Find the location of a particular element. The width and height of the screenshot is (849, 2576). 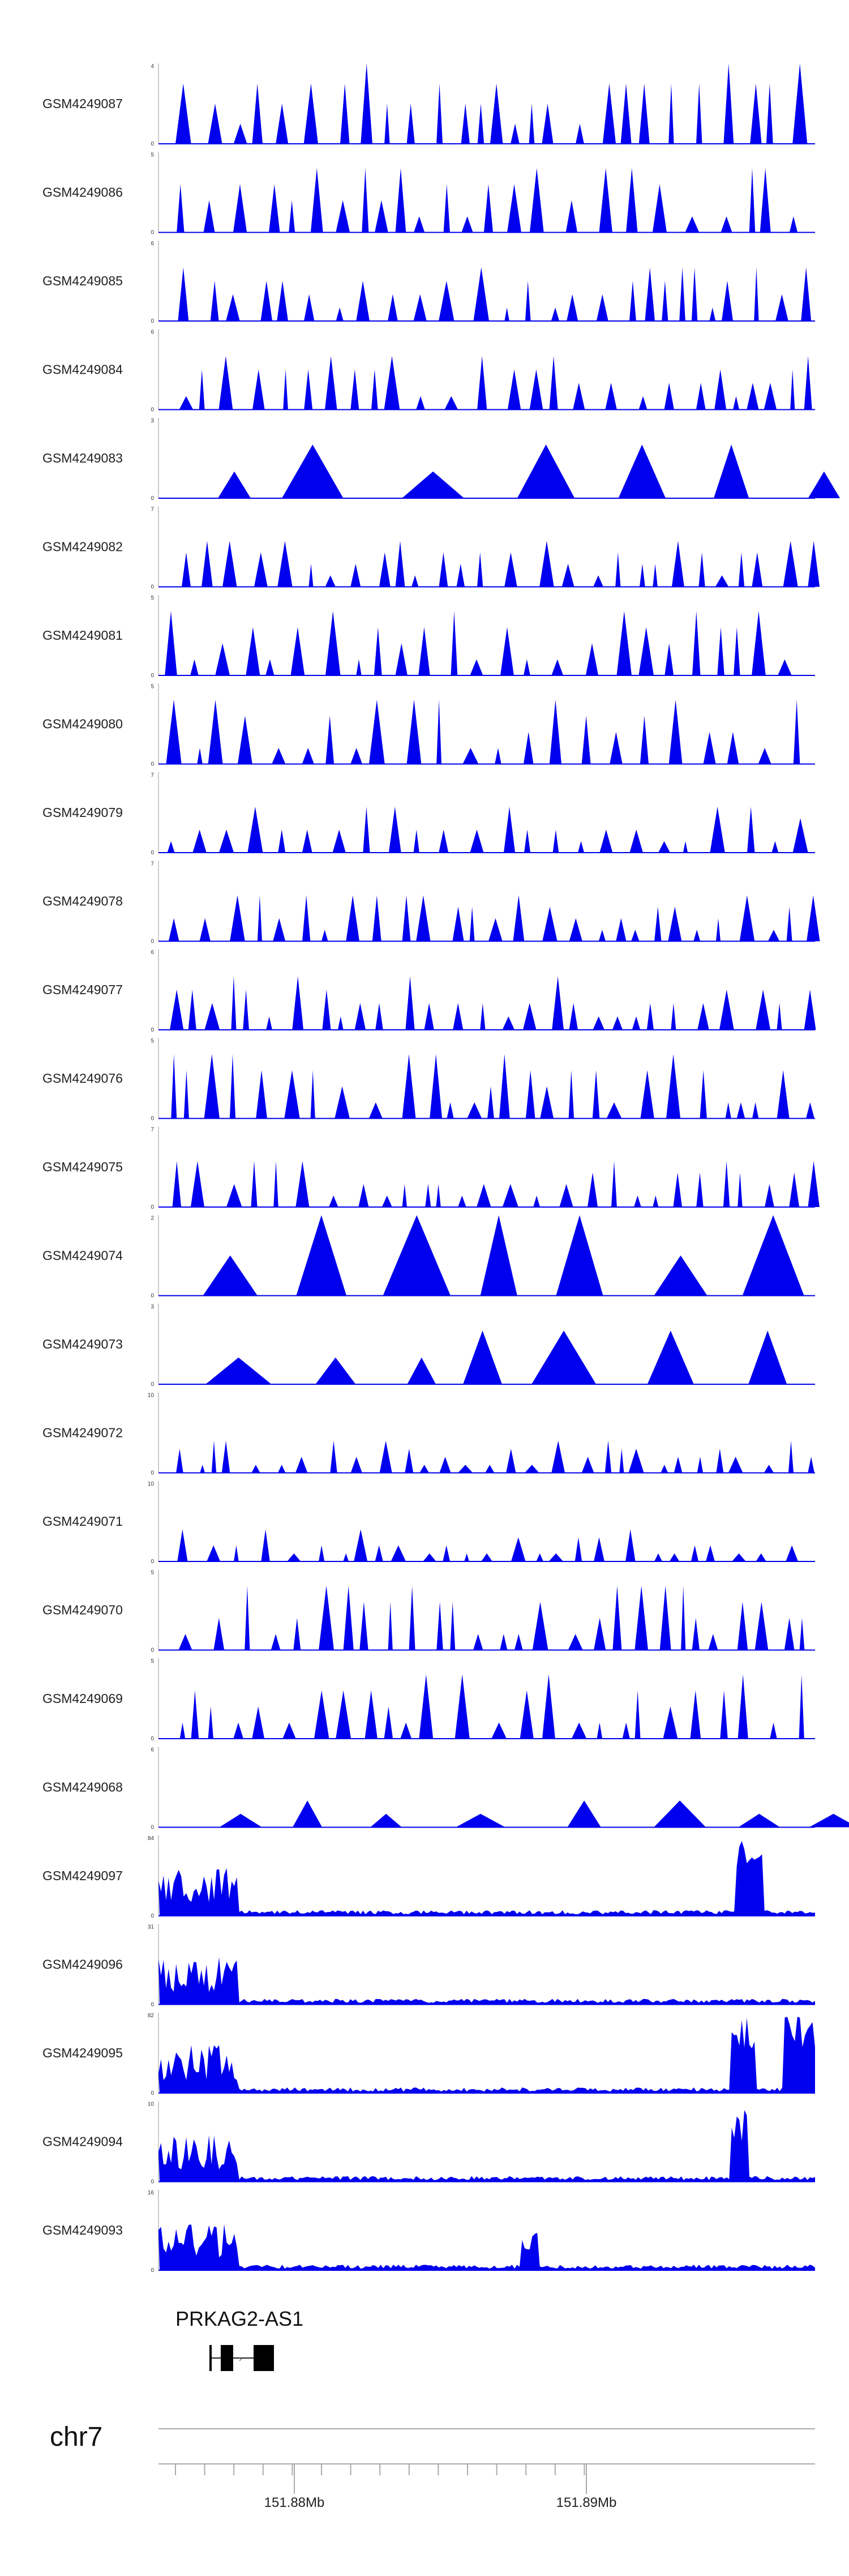

track-label: GSM4249075 is located at coordinates (82, 1166).